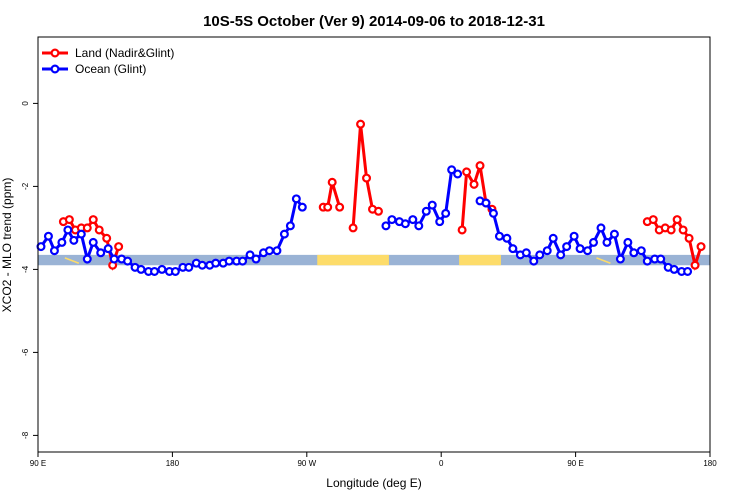  What do you see at coordinates (373, 483) in the screenshot?
I see `x-axis-label: Longitude (deg E)` at bounding box center [373, 483].